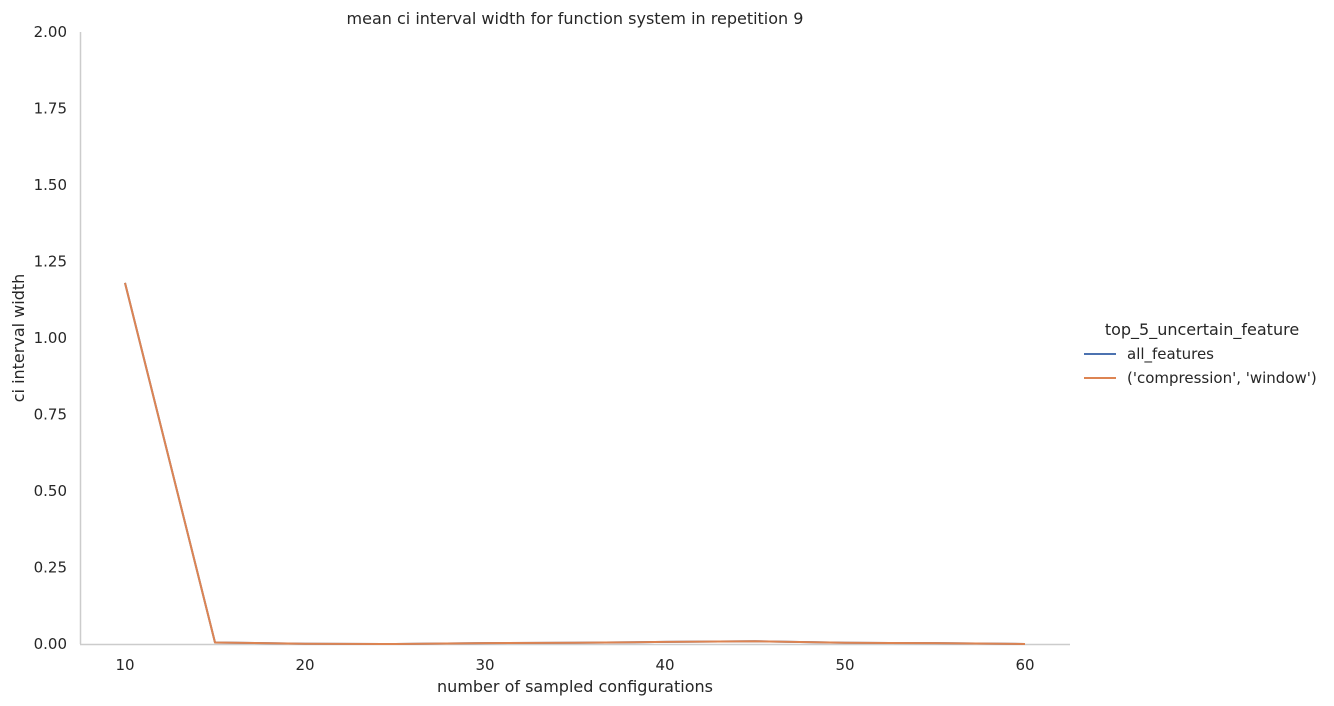 The image size is (1334, 706). Describe the element at coordinates (1202, 330) in the screenshot. I see `legend-title: top_5_uncertain_feature` at that location.